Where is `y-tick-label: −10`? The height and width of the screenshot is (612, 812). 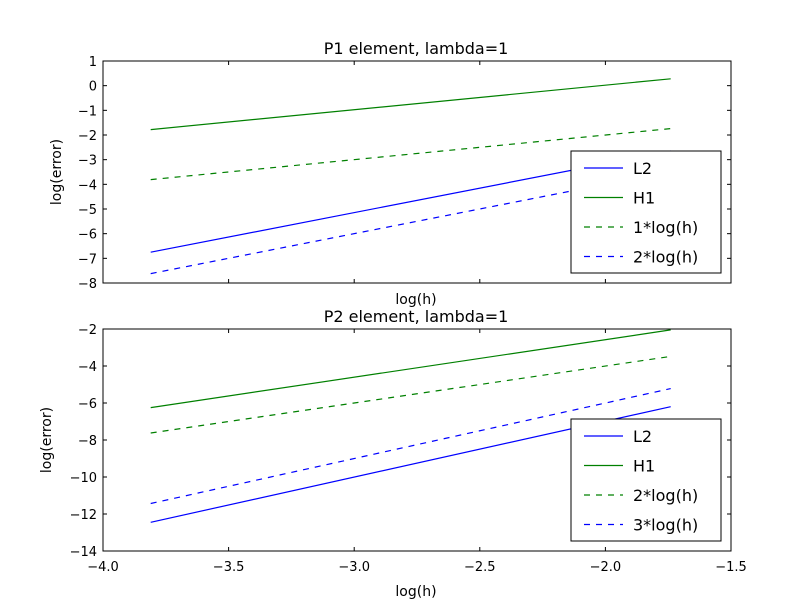
y-tick-label: −10 is located at coordinates (83, 478).